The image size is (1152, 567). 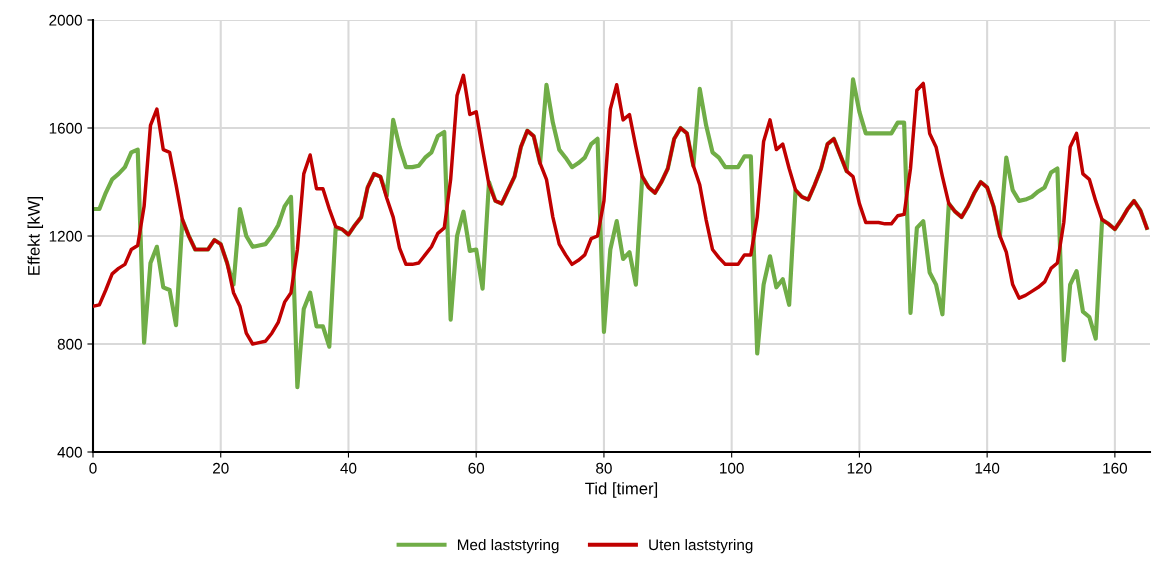 What do you see at coordinates (65, 128) in the screenshot?
I see `y-tick-label: 1600` at bounding box center [65, 128].